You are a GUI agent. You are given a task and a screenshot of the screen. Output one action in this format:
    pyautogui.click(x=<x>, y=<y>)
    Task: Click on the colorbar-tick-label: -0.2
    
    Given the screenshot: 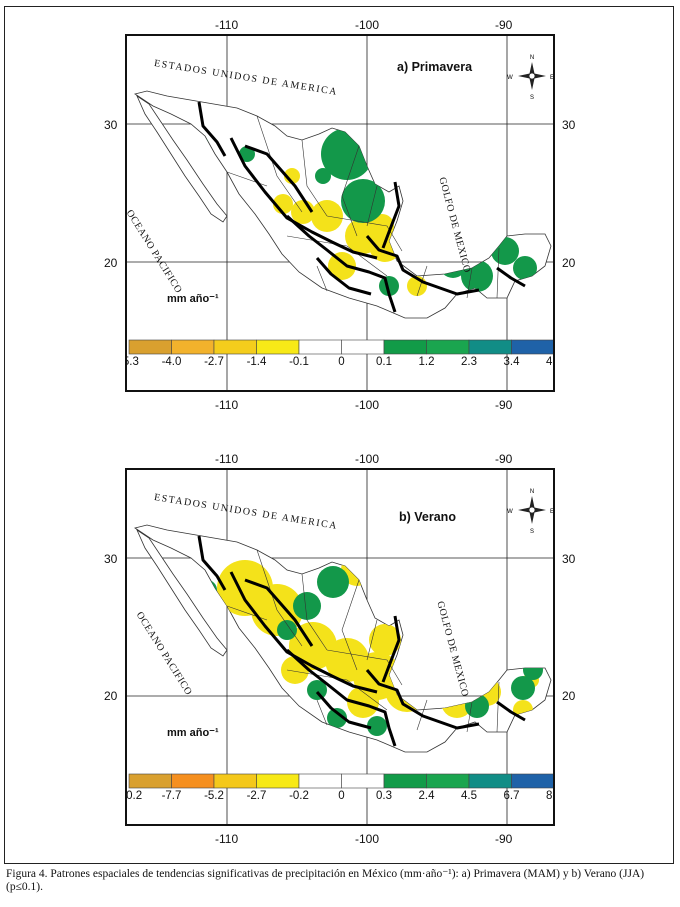 What is the action you would take?
    pyautogui.click(x=299, y=796)
    